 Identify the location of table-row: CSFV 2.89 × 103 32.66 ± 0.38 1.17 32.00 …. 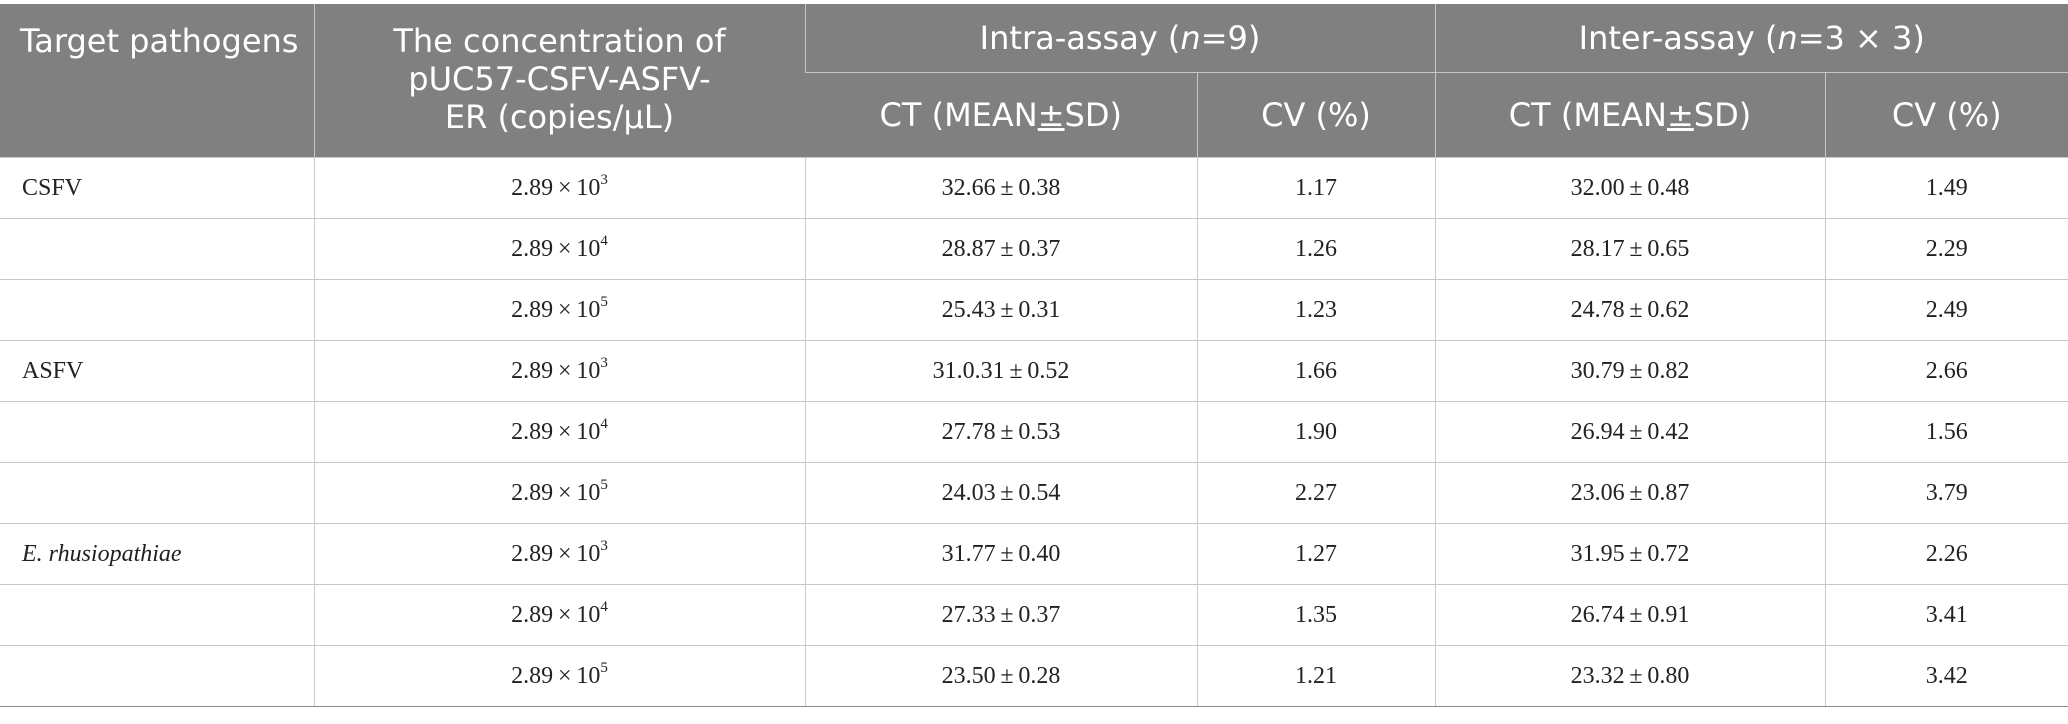
(1034, 188).